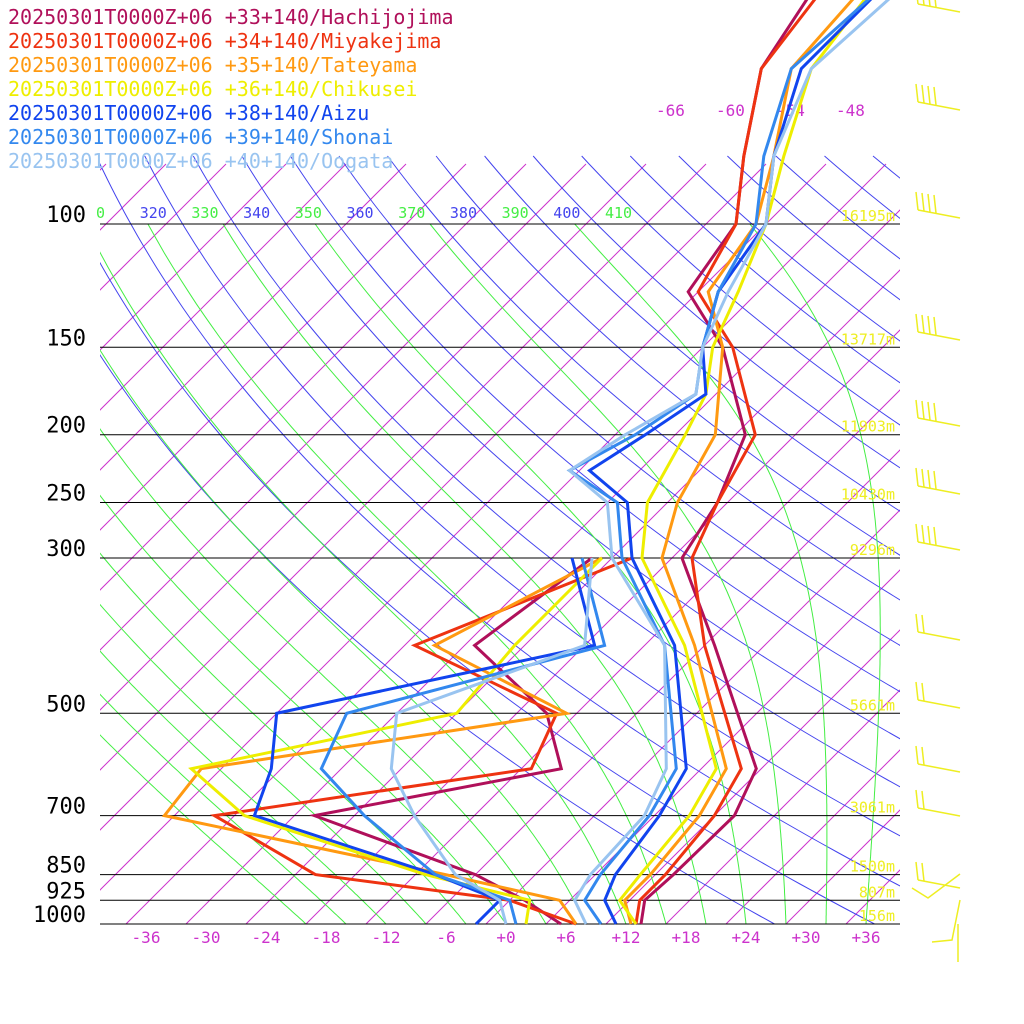  I want to click on pressure-tick-label: 100, so click(66, 215).